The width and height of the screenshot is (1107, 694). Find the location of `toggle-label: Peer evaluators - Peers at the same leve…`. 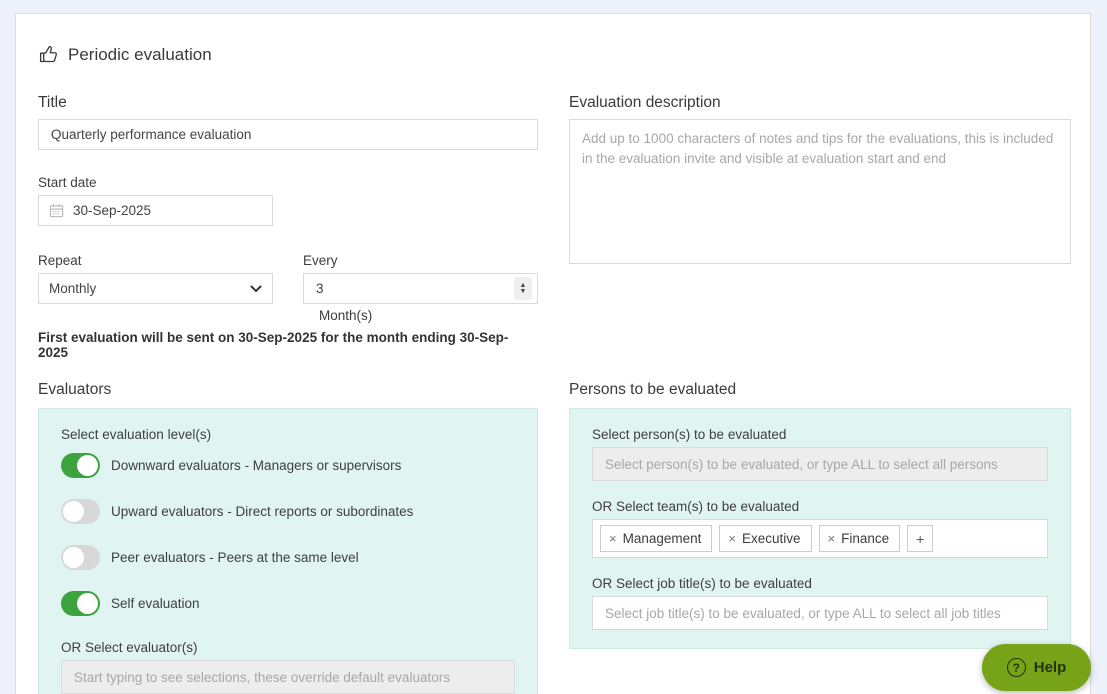

toggle-label: Peer evaluators - Peers at the same leve… is located at coordinates (235, 557).